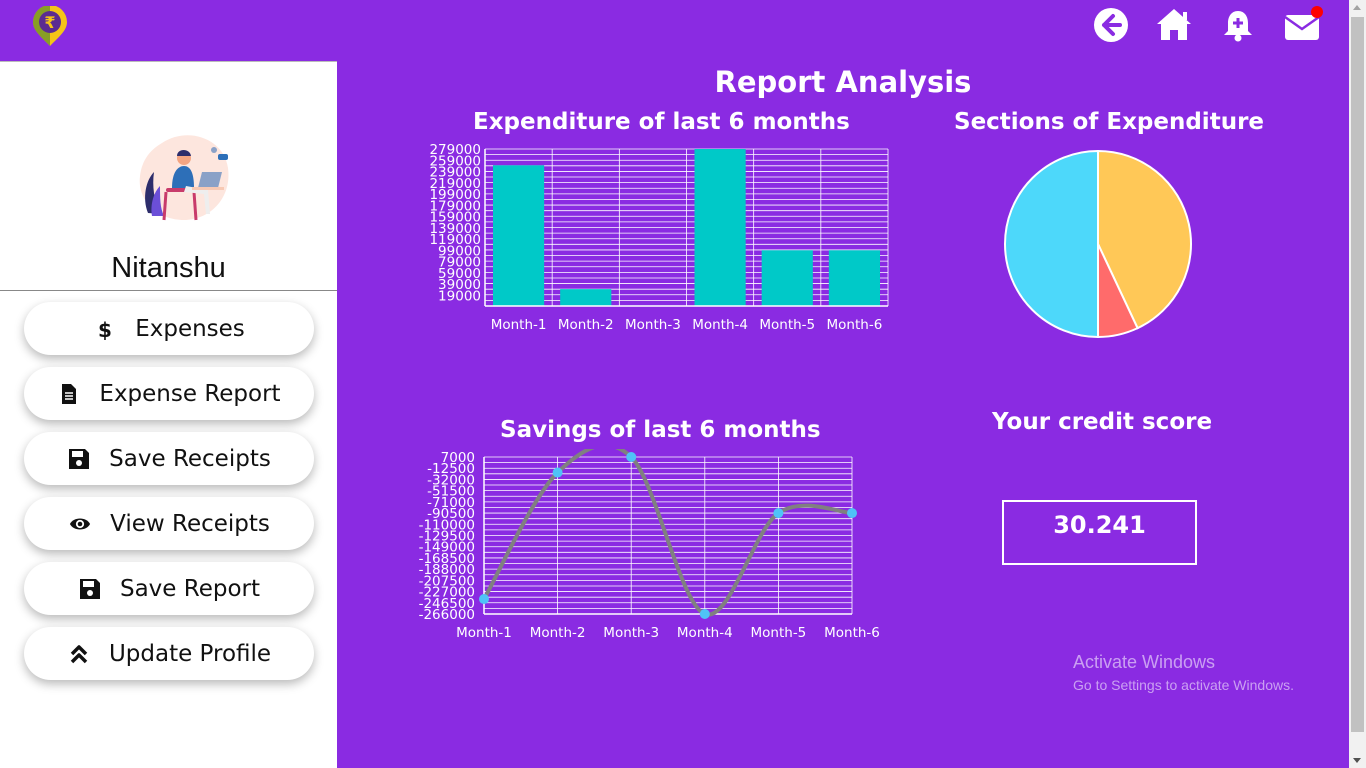  I want to click on notification-dot, so click(1317, 12).